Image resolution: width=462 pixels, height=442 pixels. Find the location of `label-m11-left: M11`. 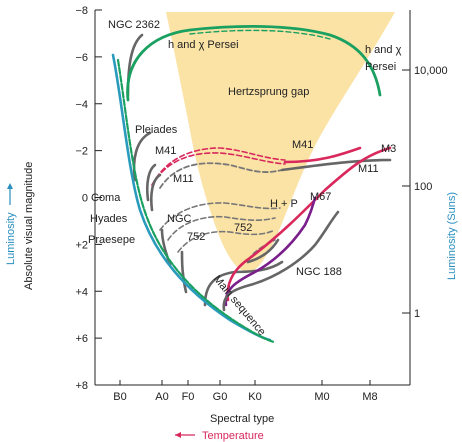

label-m11-left: M11 is located at coordinates (183, 179).